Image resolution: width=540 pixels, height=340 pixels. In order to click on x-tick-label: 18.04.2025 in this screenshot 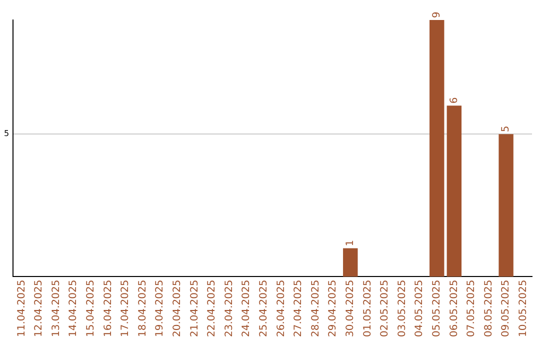, I will do `click(142, 309)`.